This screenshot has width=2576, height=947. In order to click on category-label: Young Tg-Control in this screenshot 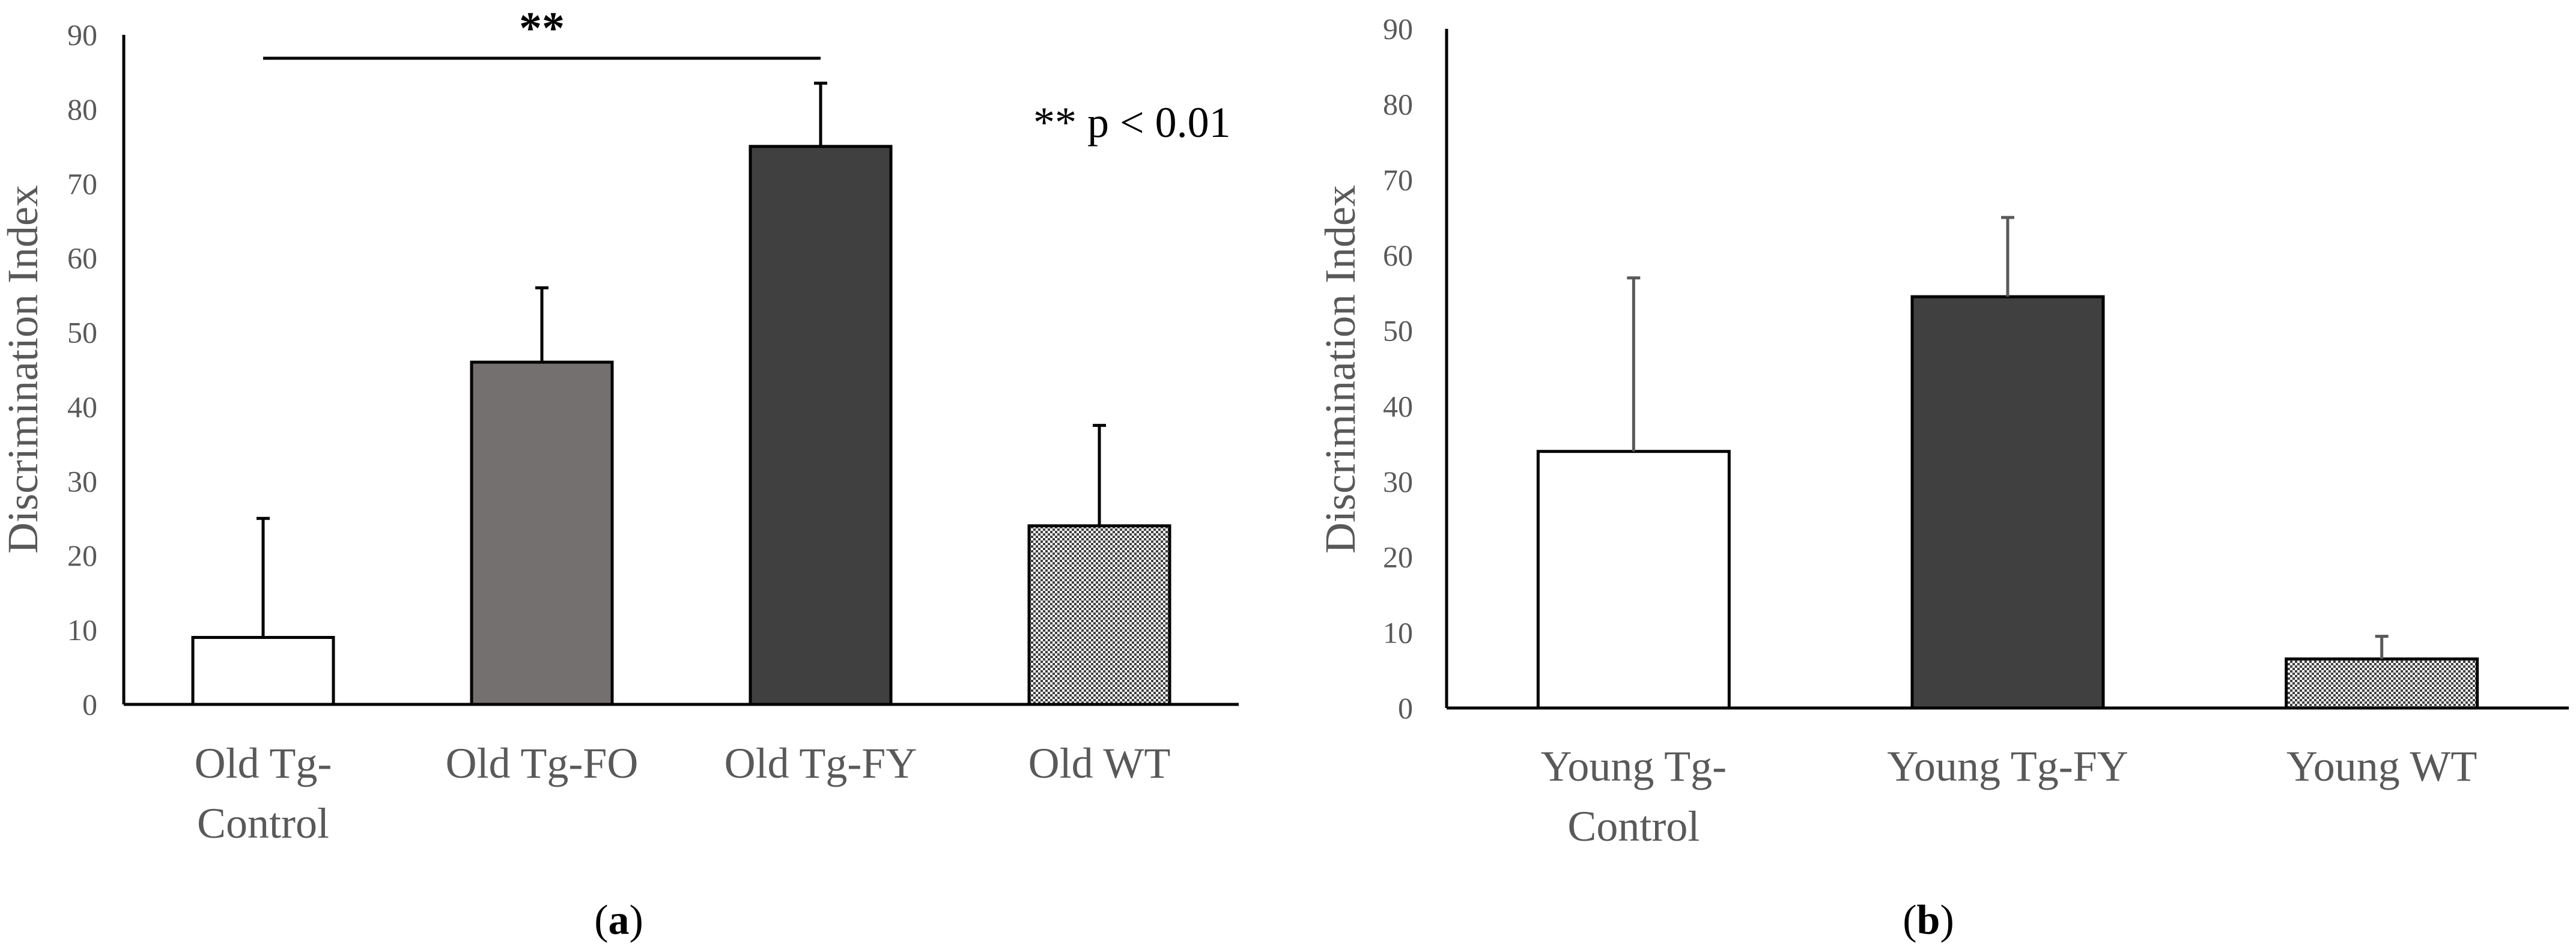, I will do `click(1634, 796)`.